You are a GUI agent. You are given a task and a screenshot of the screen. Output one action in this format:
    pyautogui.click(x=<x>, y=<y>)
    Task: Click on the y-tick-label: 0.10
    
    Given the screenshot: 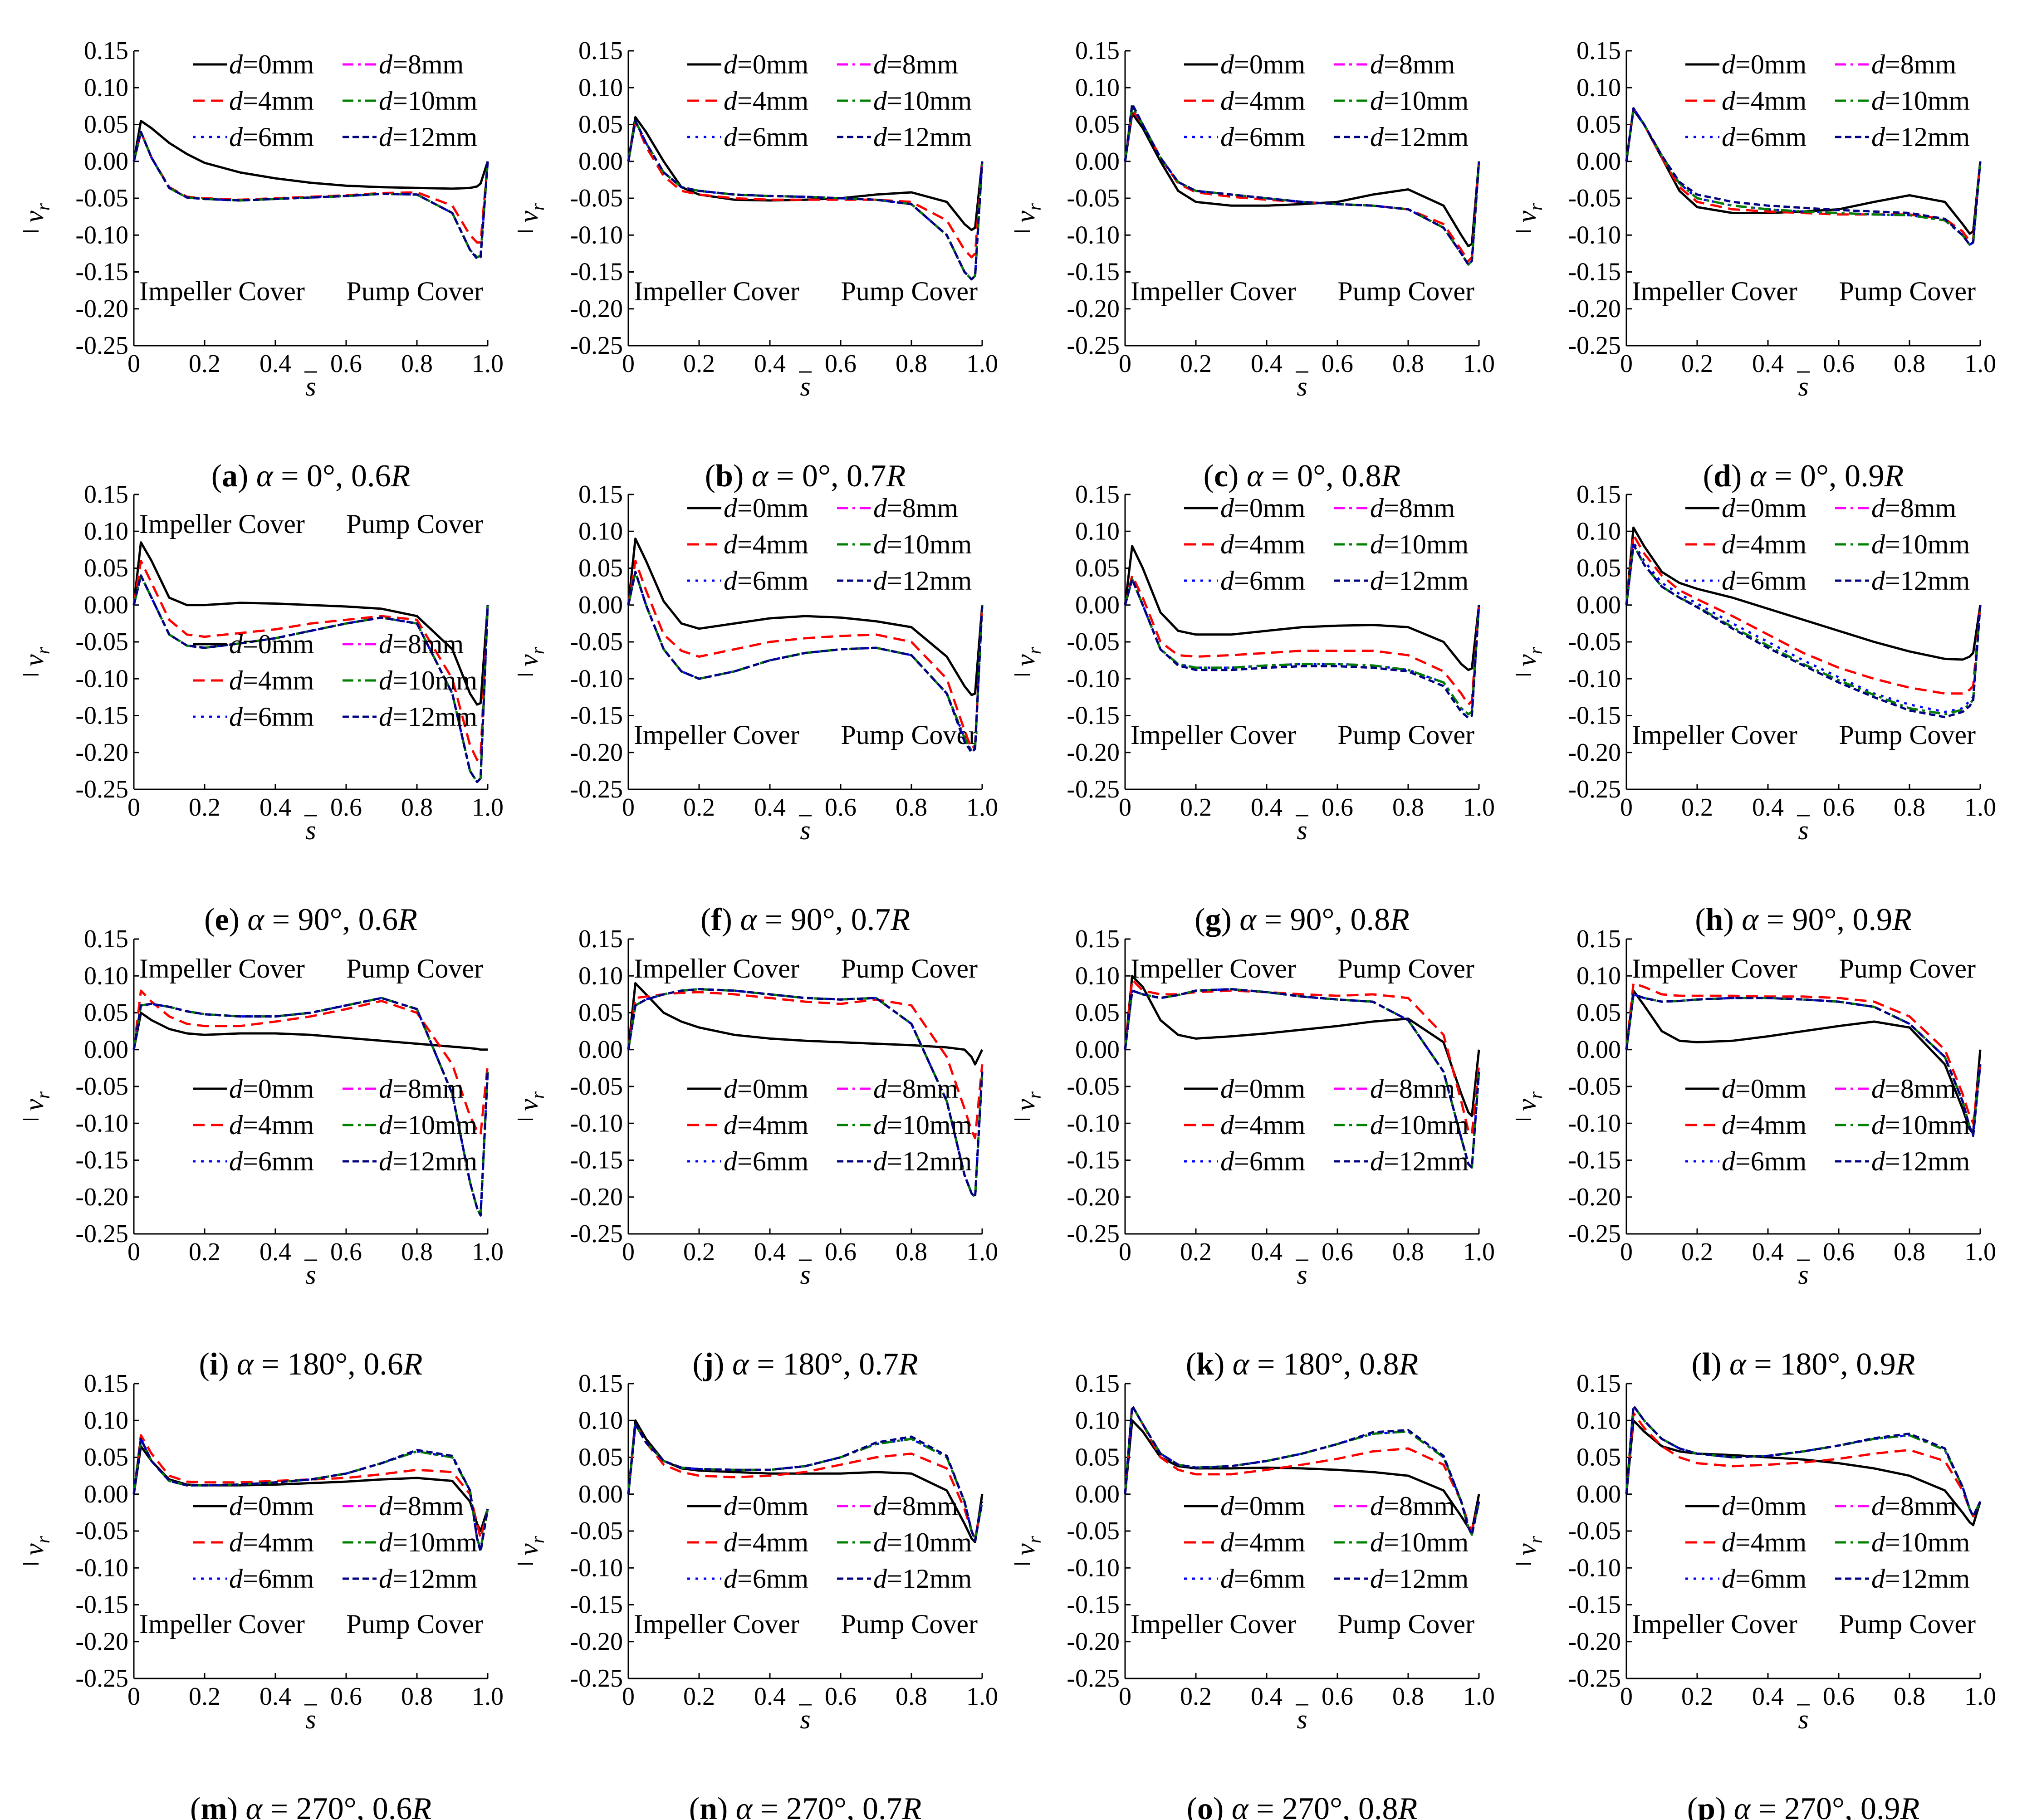 What is the action you would take?
    pyautogui.click(x=1598, y=87)
    